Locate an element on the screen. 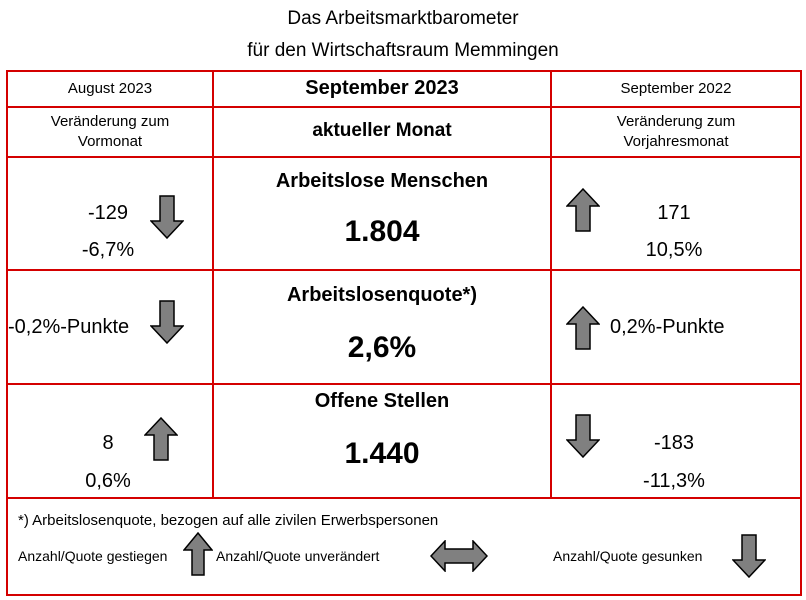 Image resolution: width=806 pixels, height=600 pixels. subheader-center: aktueller Monat is located at coordinates (382, 130).